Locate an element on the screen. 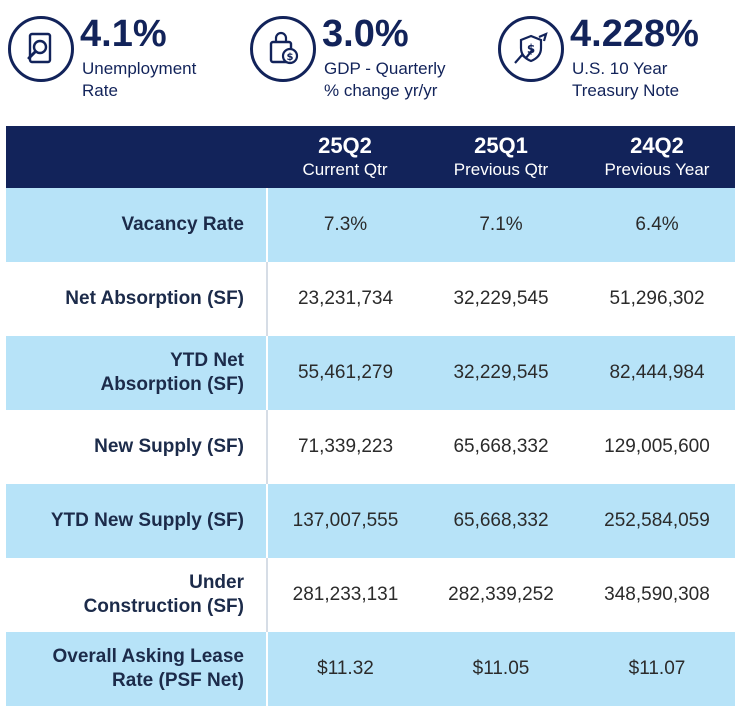 The image size is (750, 724). magnifier-document-icon is located at coordinates (41, 49).